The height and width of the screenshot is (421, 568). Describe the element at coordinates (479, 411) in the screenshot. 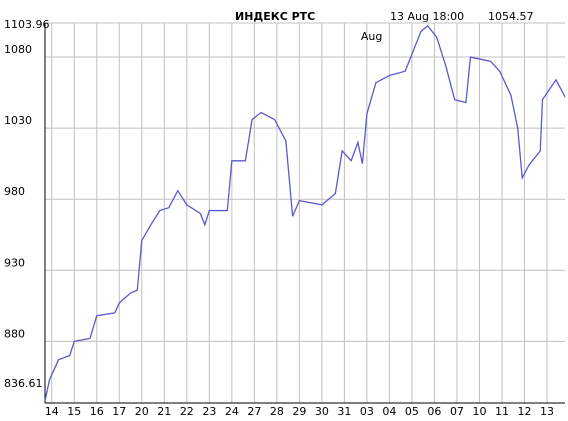

I see `x-tick-label: 10` at that location.